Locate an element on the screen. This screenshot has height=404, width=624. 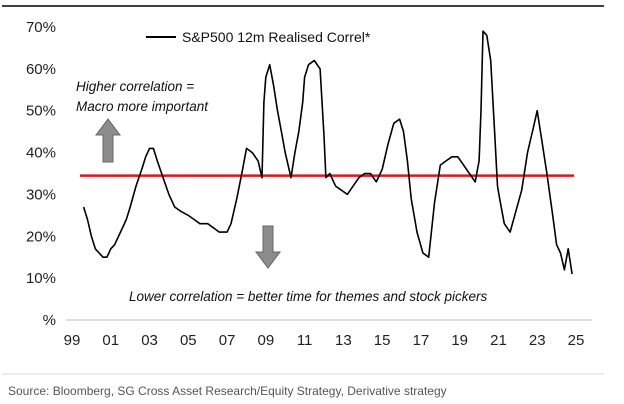
y-tick-label: 50% is located at coordinates (41, 111).